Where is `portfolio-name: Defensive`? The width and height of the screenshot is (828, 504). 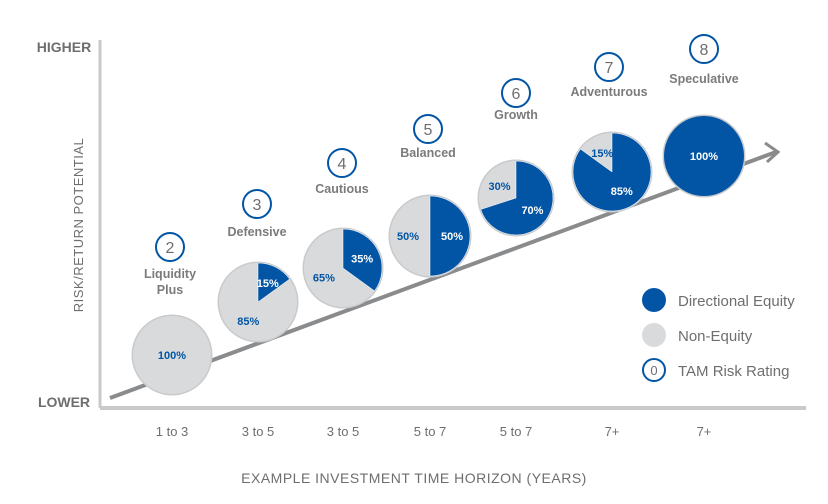 portfolio-name: Defensive is located at coordinates (256, 232).